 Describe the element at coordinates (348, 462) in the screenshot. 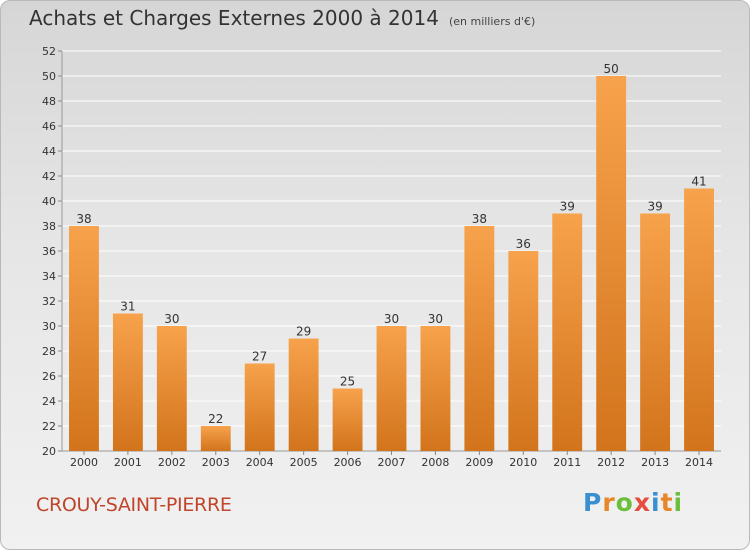

I see `x-tick-label: 2006` at that location.